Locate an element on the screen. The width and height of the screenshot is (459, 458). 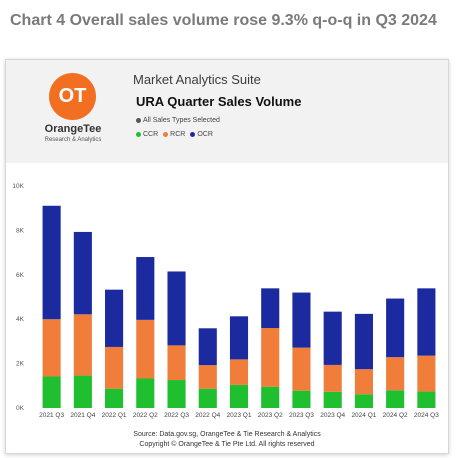
legend-label: RCR is located at coordinates (178, 134).